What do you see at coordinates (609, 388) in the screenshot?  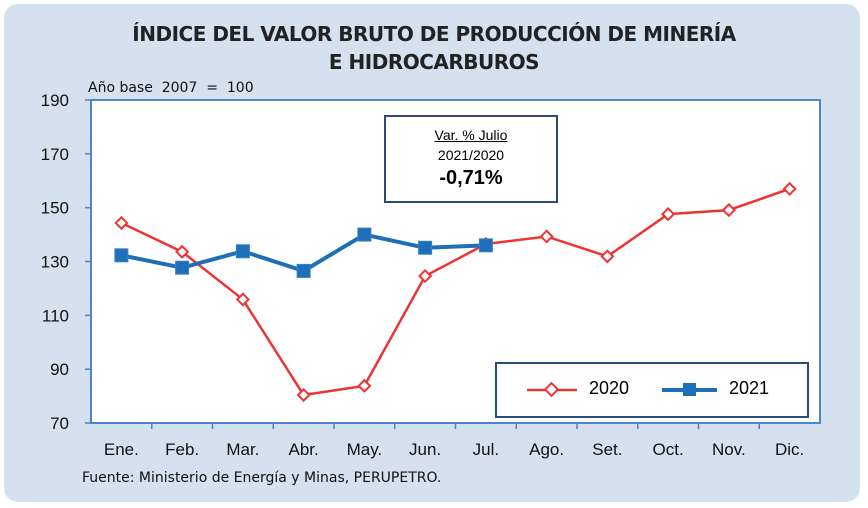 I see `legend-label-2020: 2020` at bounding box center [609, 388].